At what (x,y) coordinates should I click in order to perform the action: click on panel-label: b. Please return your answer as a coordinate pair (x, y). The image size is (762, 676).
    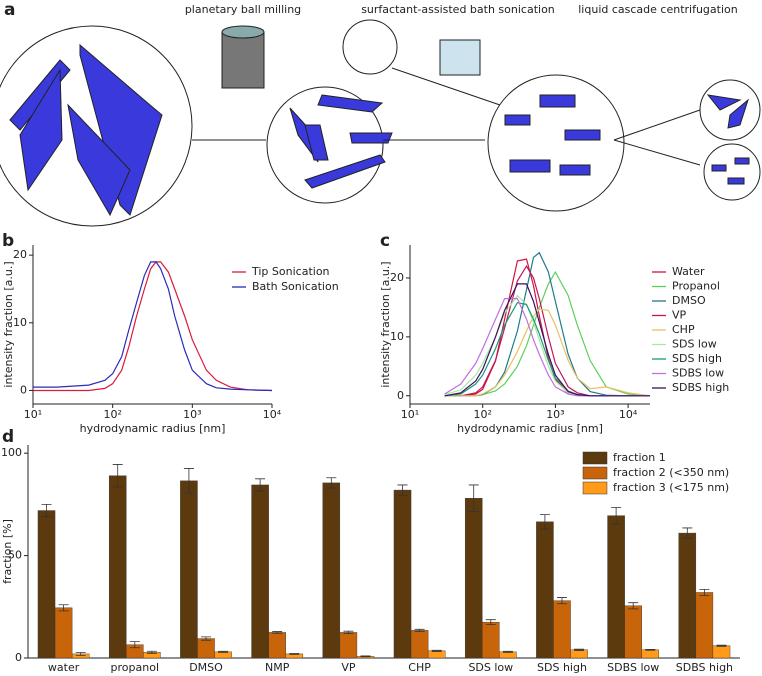
    Looking at the image, I should click on (8, 241).